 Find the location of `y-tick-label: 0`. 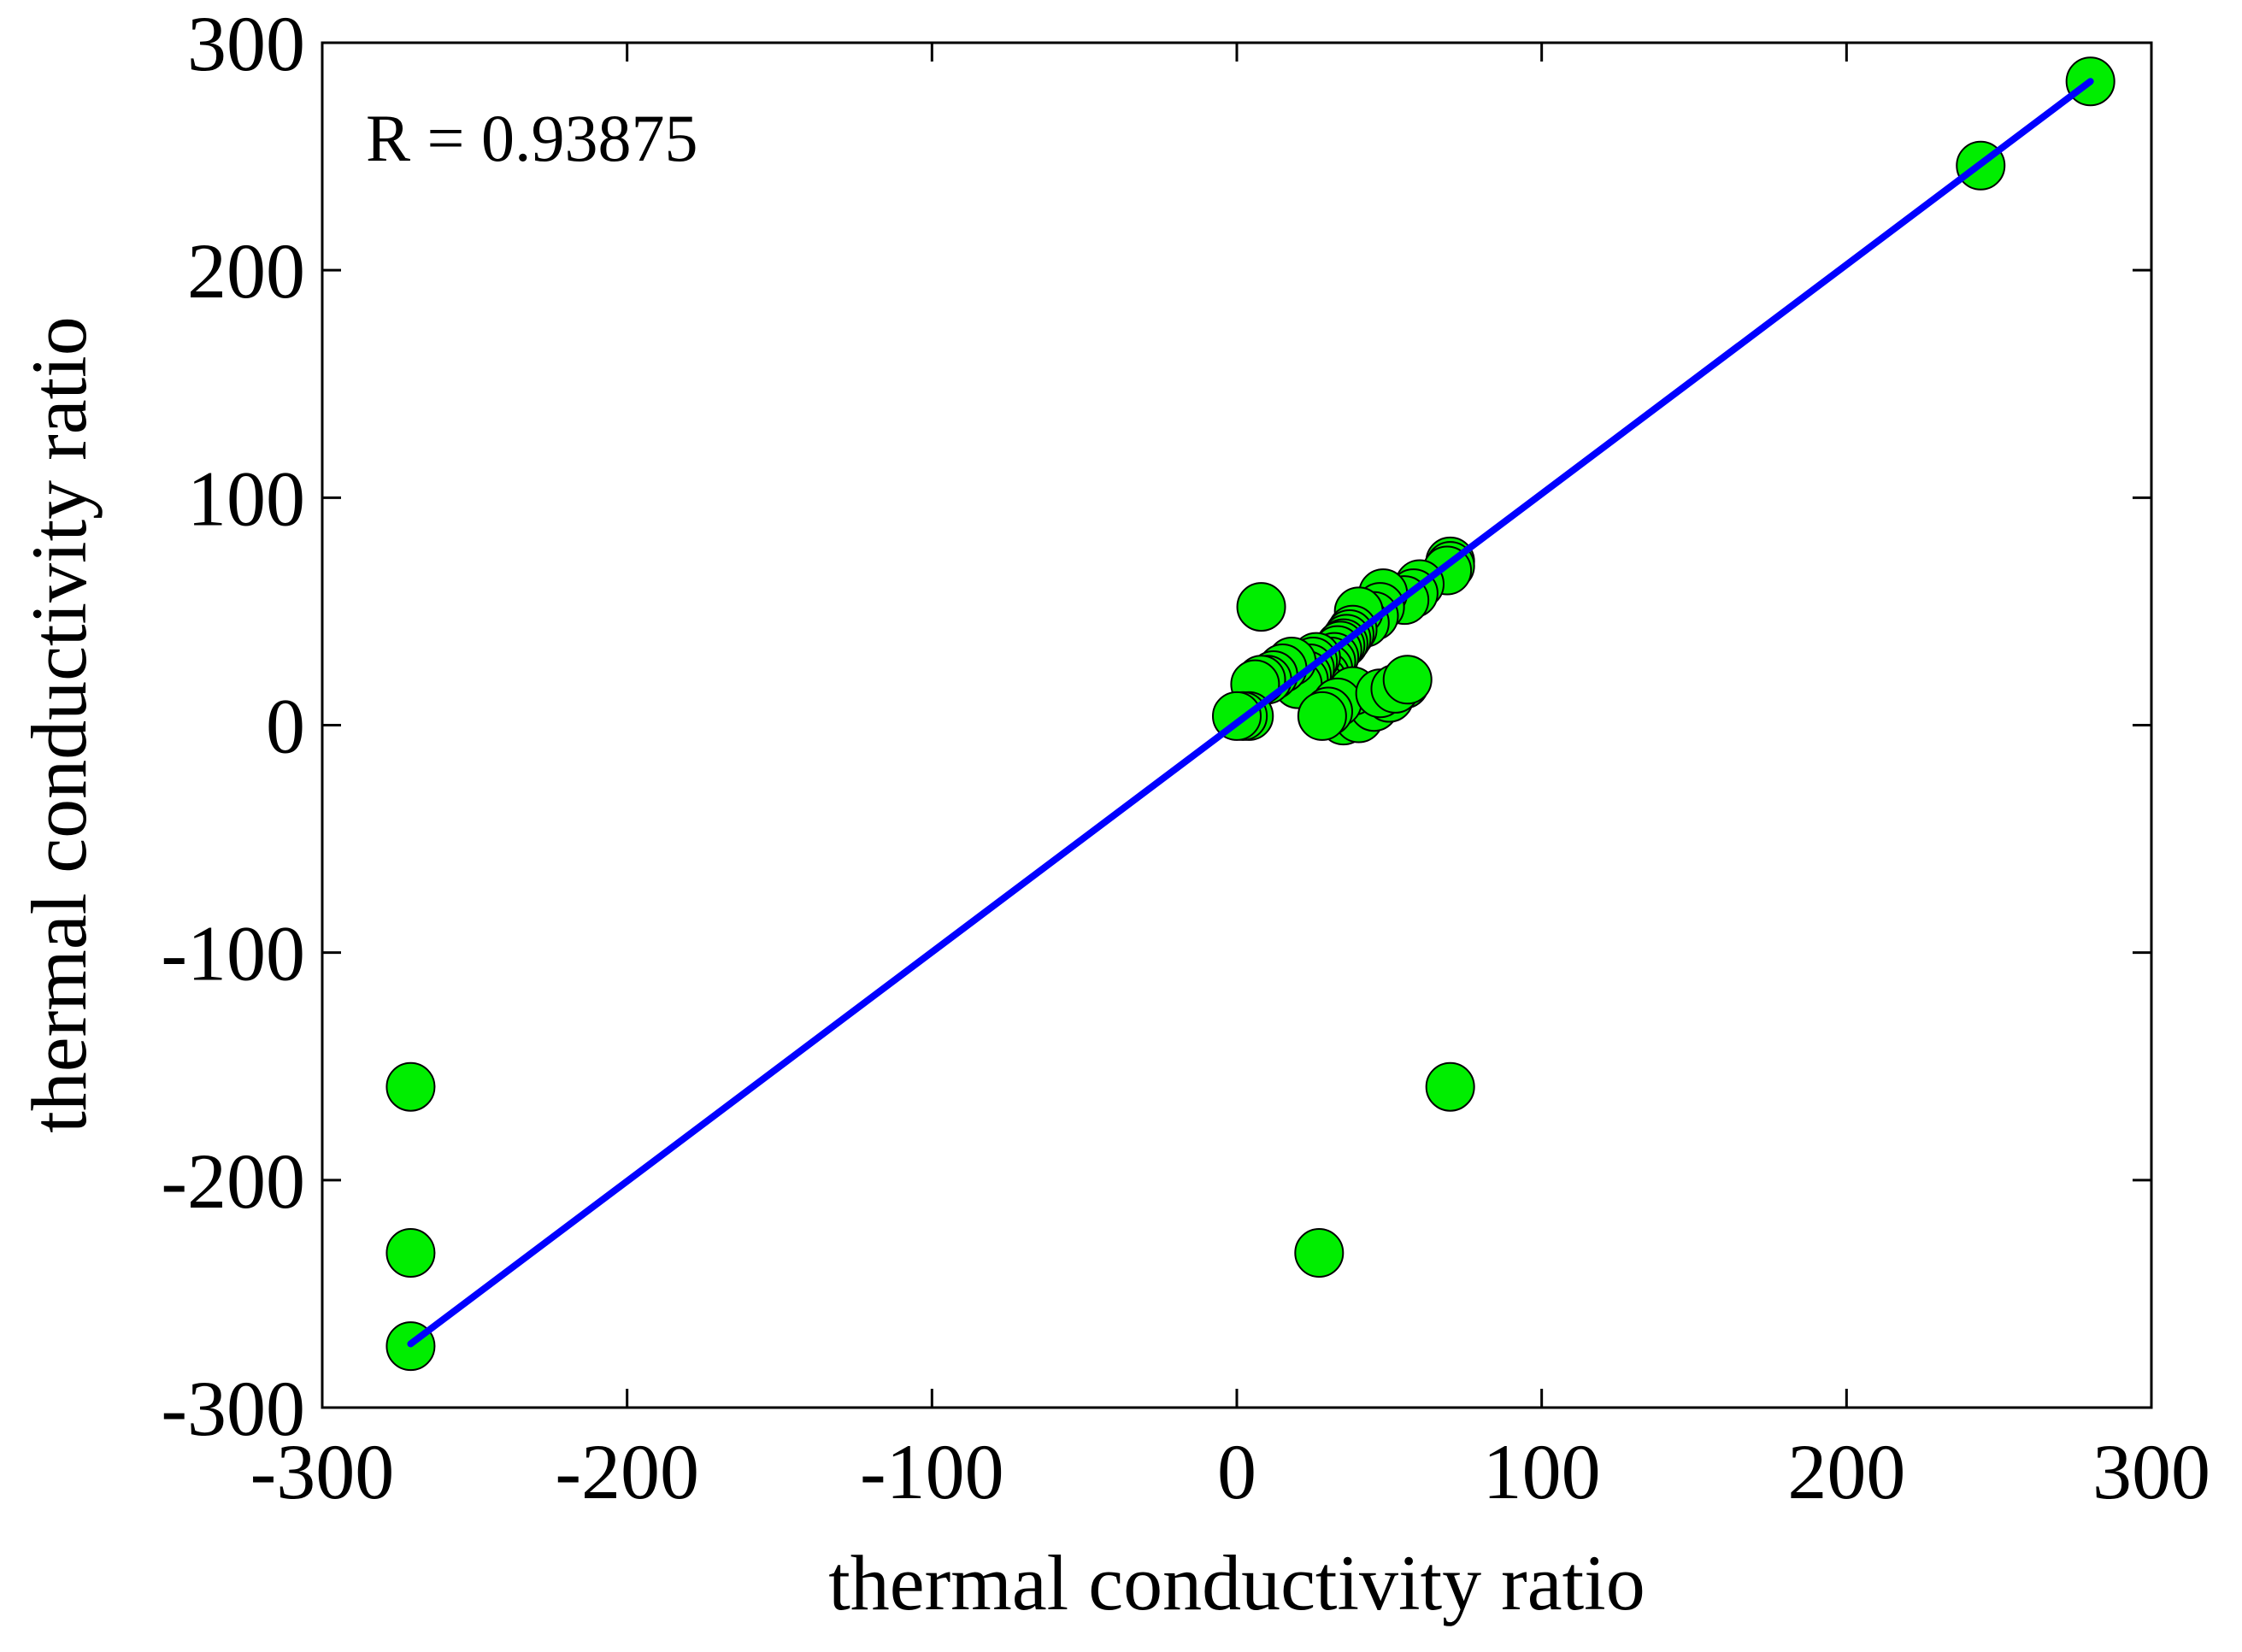

y-tick-label: 0 is located at coordinates (285, 726).